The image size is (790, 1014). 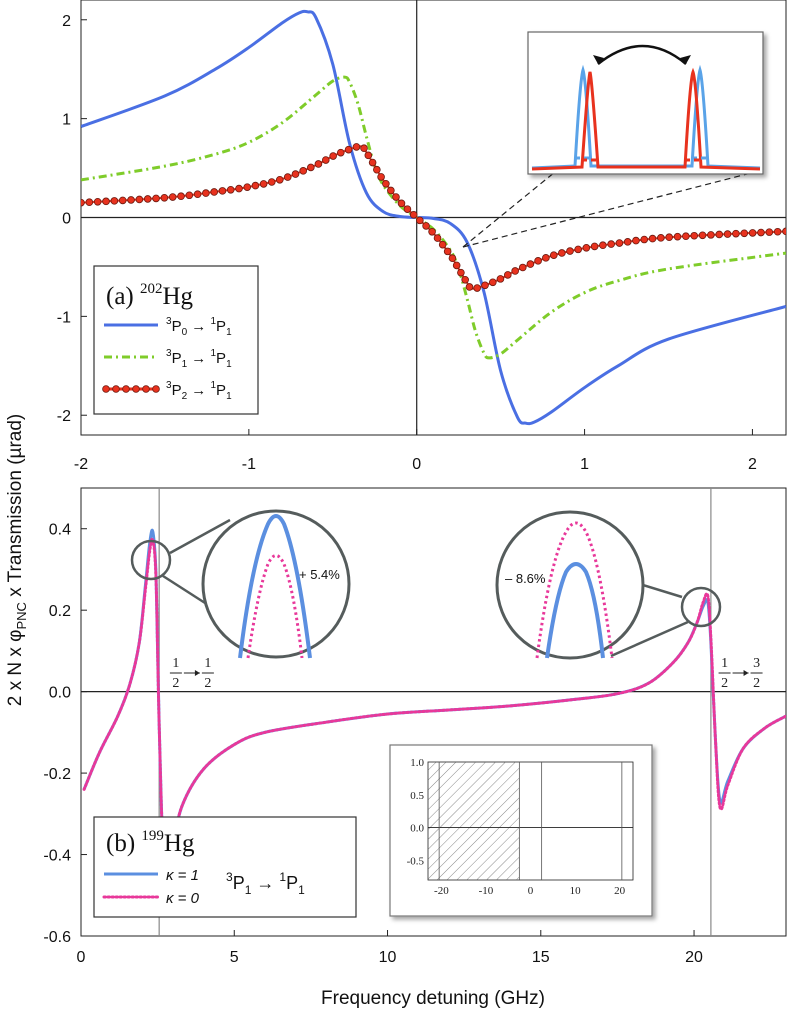 I want to click on y-tick-label: 2, so click(x=66, y=21).